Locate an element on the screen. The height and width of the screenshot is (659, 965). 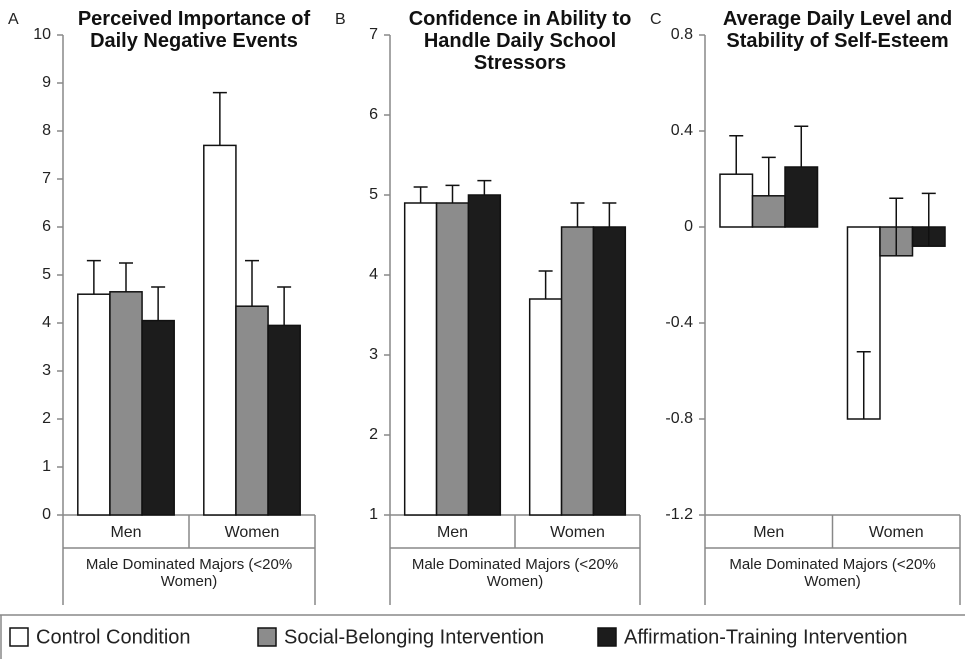
panel-letter: C is located at coordinates (656, 19).